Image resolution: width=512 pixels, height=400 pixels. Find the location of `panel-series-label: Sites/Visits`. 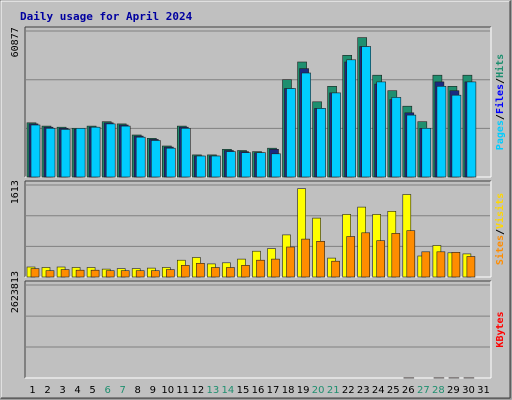

panel-series-label: Sites/Visits is located at coordinates (500, 229).